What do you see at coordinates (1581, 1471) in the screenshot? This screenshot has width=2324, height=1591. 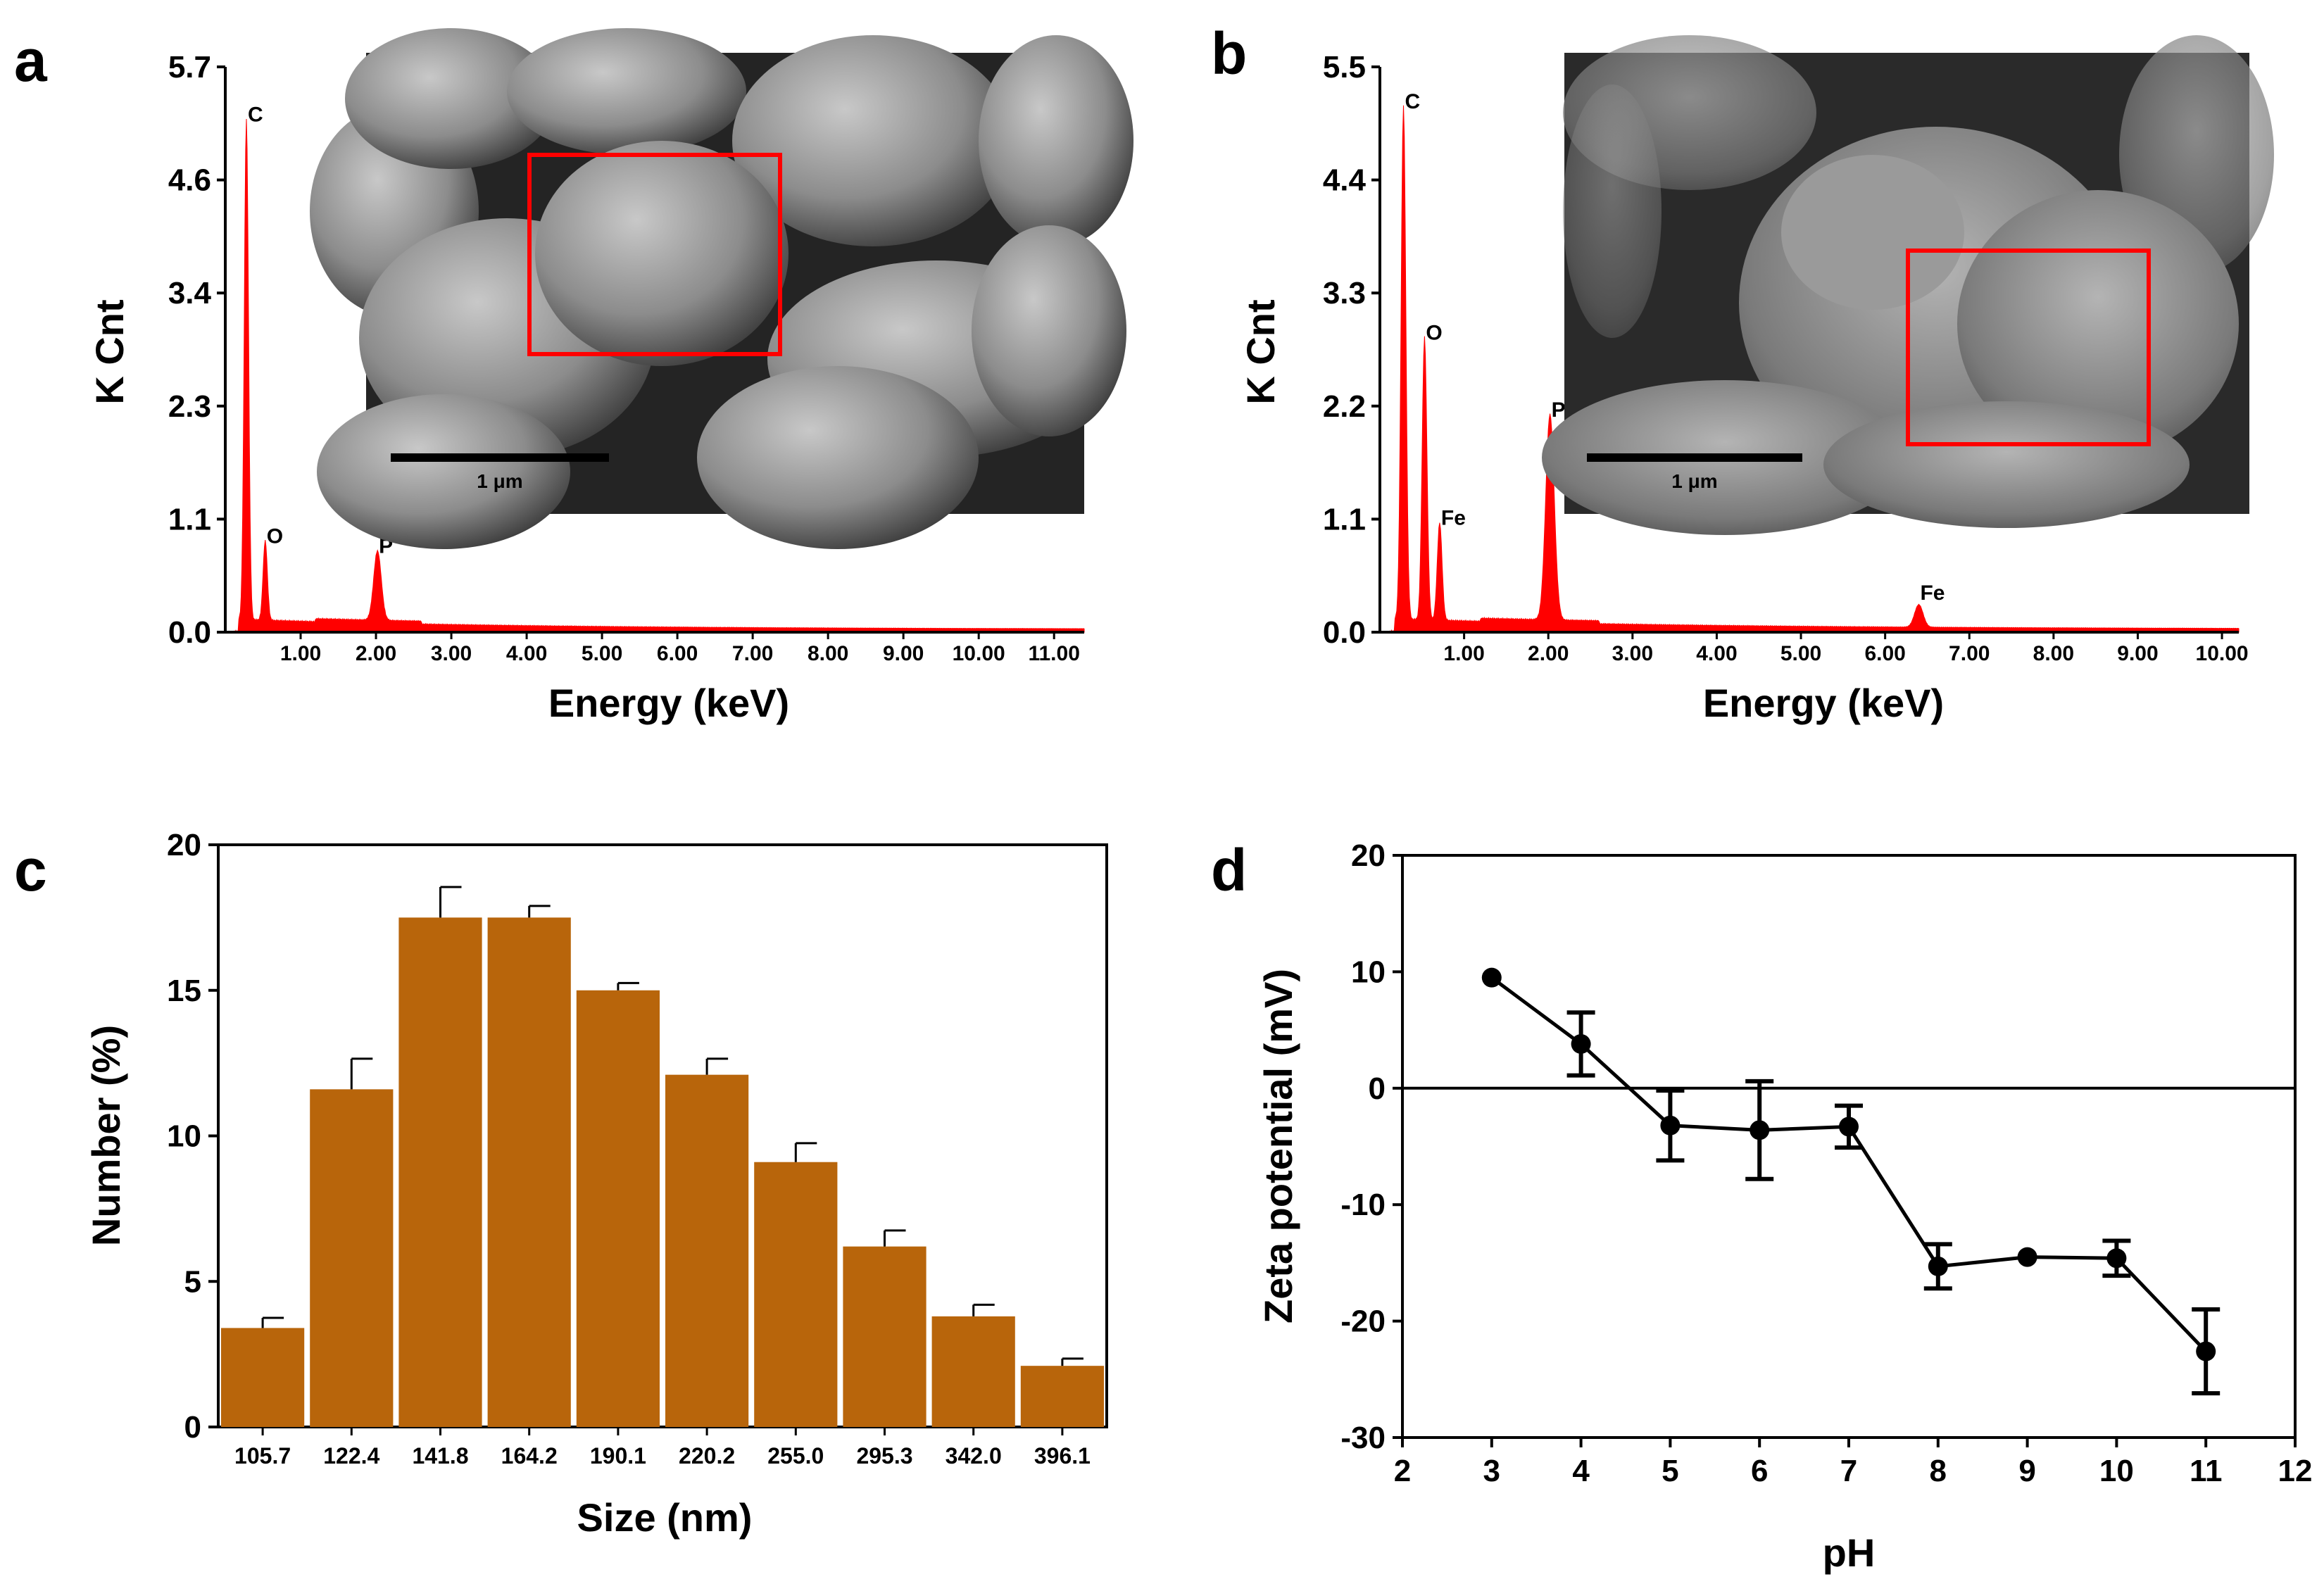 I see `x-tick-label-d: 4` at bounding box center [1581, 1471].